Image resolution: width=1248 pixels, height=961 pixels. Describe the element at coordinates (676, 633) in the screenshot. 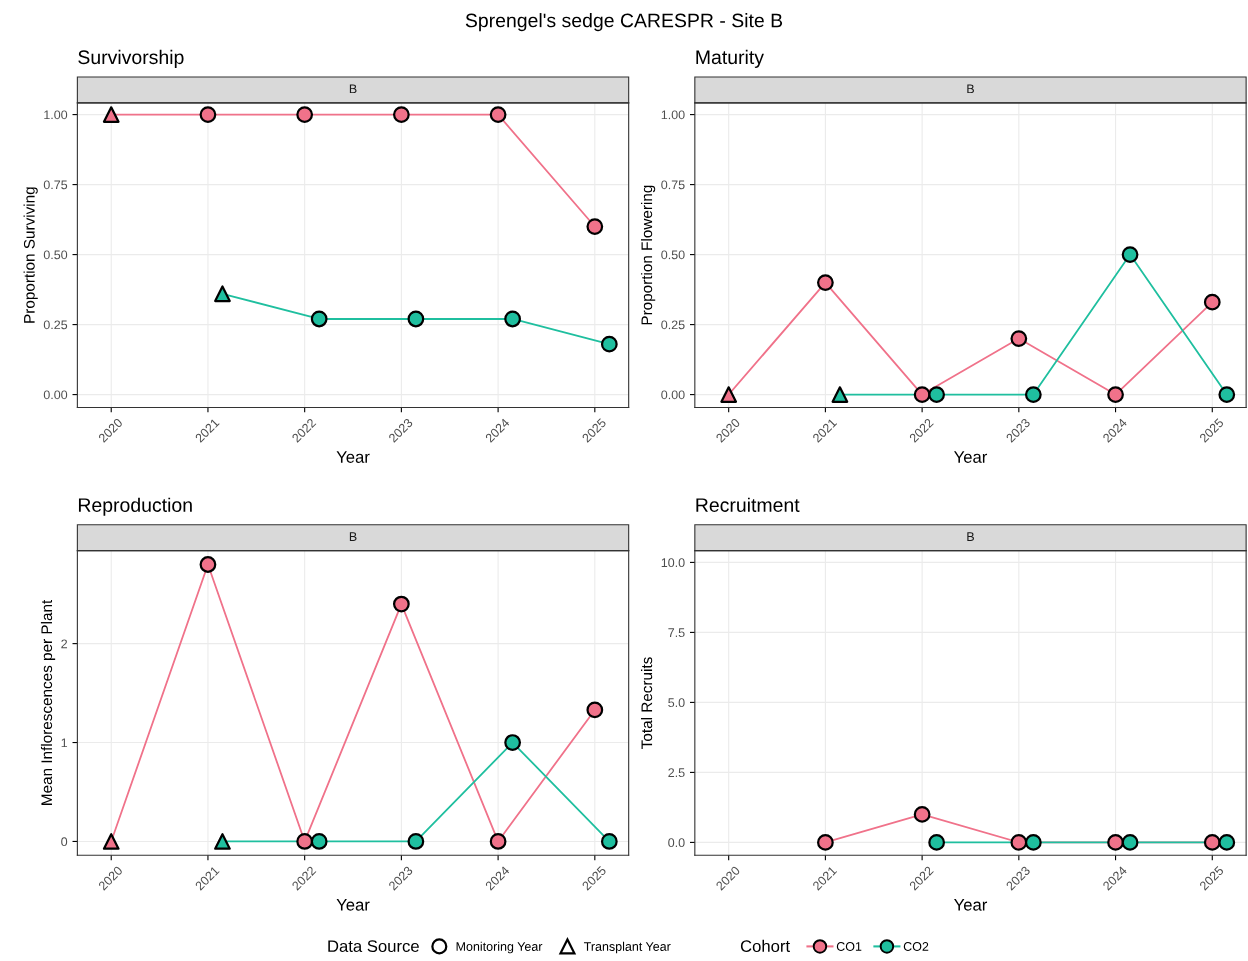

I see `y-tick-label: 7.5` at that location.